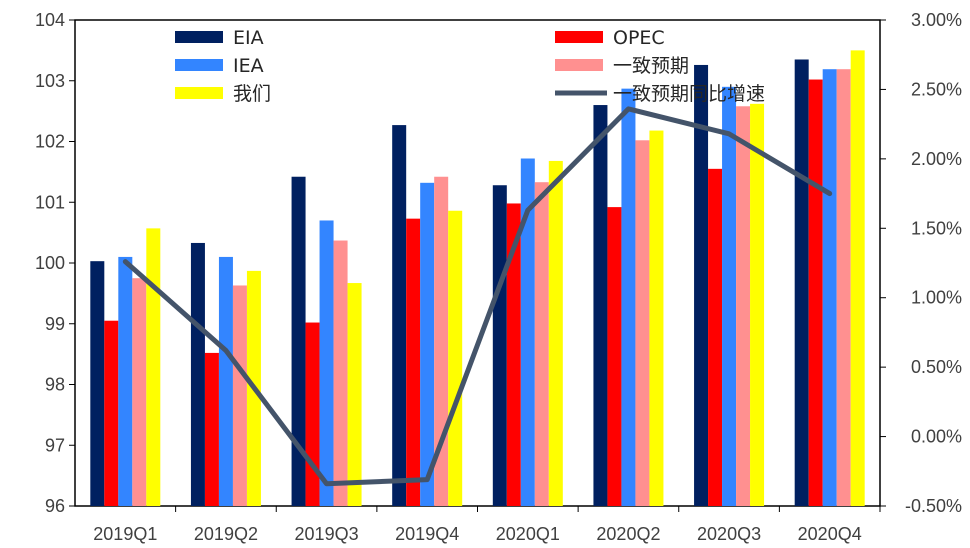 The image size is (970, 548). What do you see at coordinates (354, 394) in the screenshot?
I see `bar-我们-2019Q3` at bounding box center [354, 394].